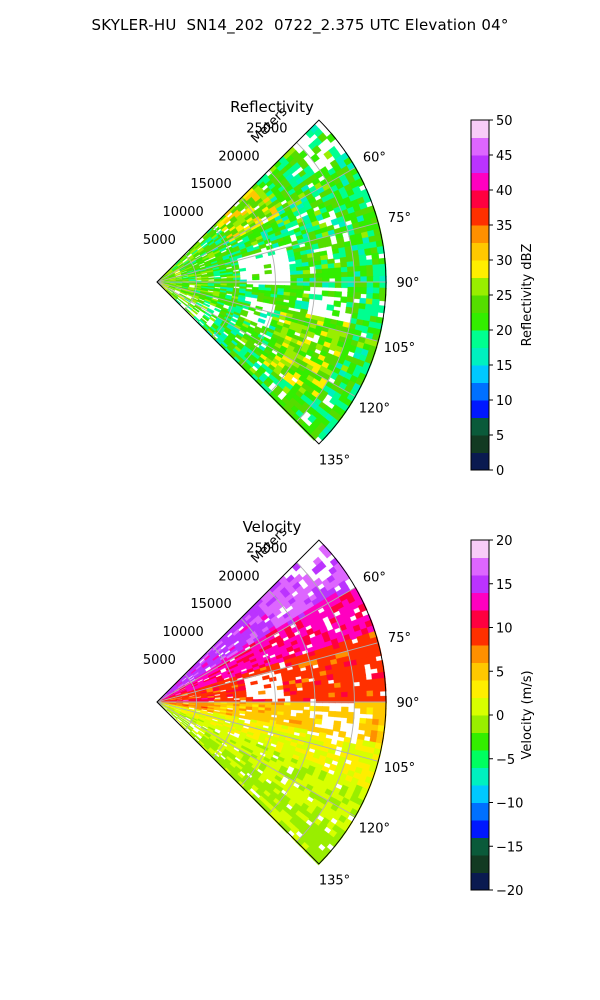  Describe the element at coordinates (182, 212) in the screenshot. I see `radial-tick-label: 10000` at that location.